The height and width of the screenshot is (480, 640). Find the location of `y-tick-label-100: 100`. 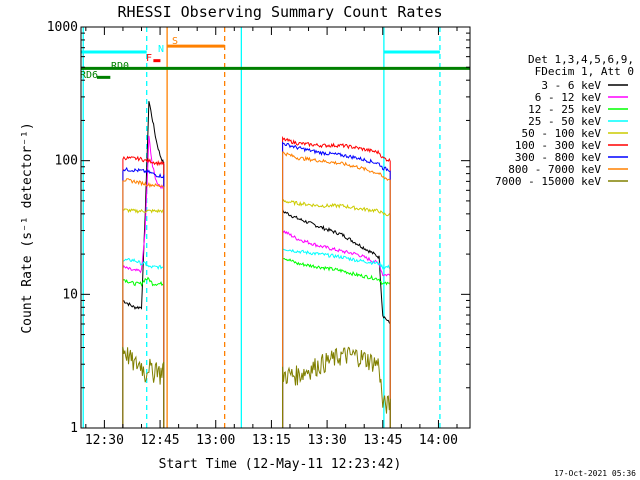

y-tick-label-100: 100 is located at coordinates (66, 161).